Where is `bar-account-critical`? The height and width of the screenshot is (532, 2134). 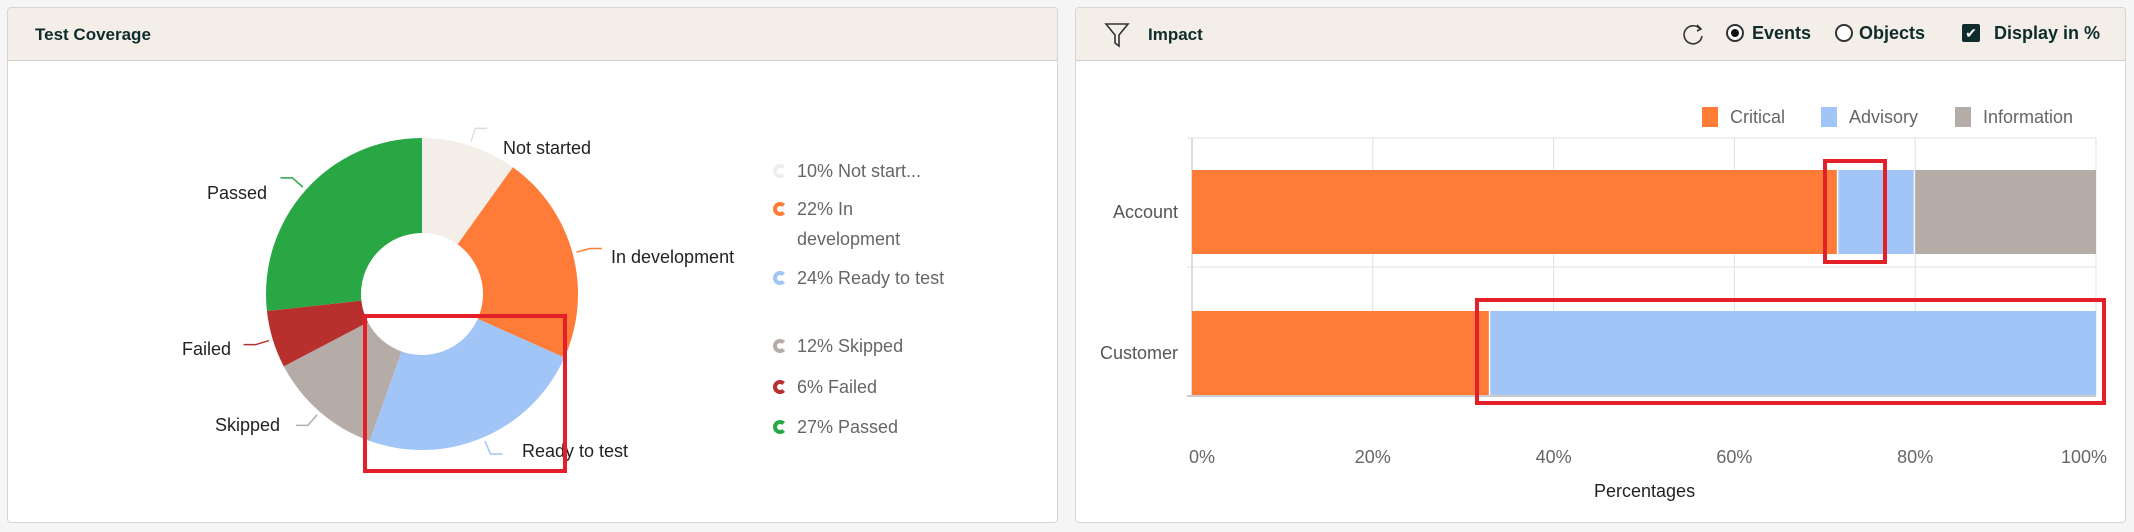 bar-account-critical is located at coordinates (1514, 212).